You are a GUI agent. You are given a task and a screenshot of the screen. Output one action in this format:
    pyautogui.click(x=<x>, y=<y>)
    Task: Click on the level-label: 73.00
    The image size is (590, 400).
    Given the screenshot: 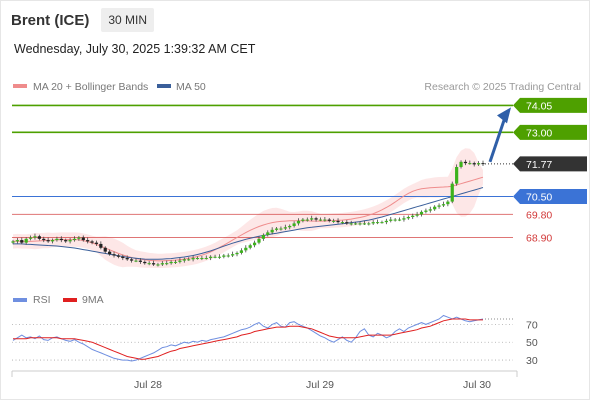 What is the action you would take?
    pyautogui.click(x=539, y=133)
    